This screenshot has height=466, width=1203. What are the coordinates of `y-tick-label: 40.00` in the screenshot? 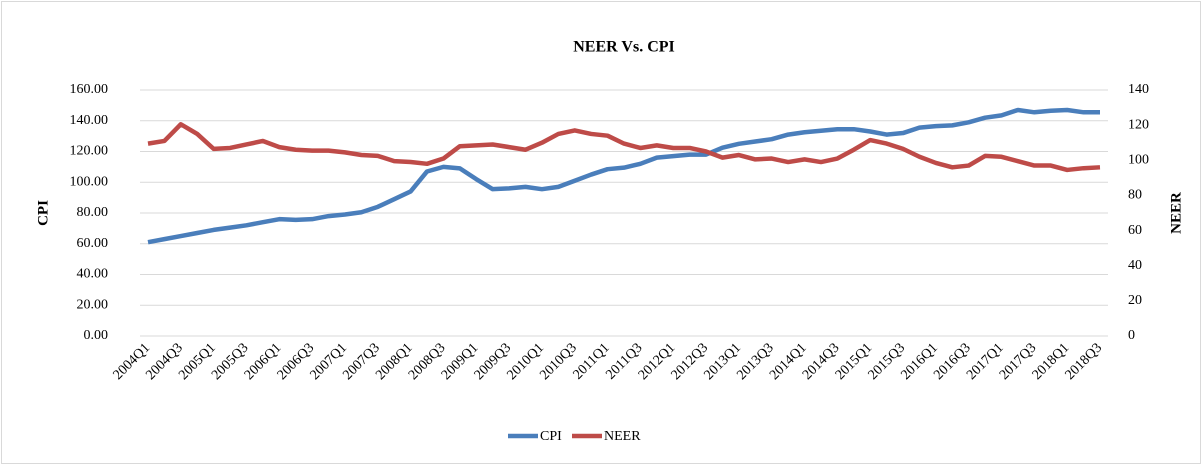 It's located at (93, 274).